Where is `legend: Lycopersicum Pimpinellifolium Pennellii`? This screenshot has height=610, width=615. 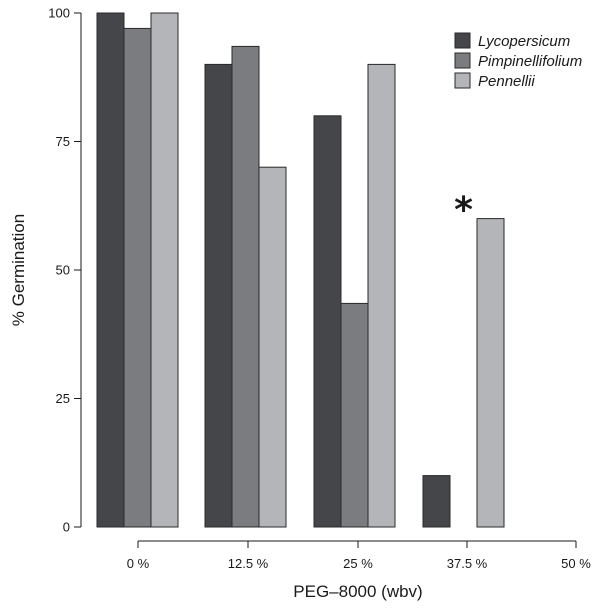
legend: Lycopersicum Pimpinellifolium Pennellii is located at coordinates (518, 61).